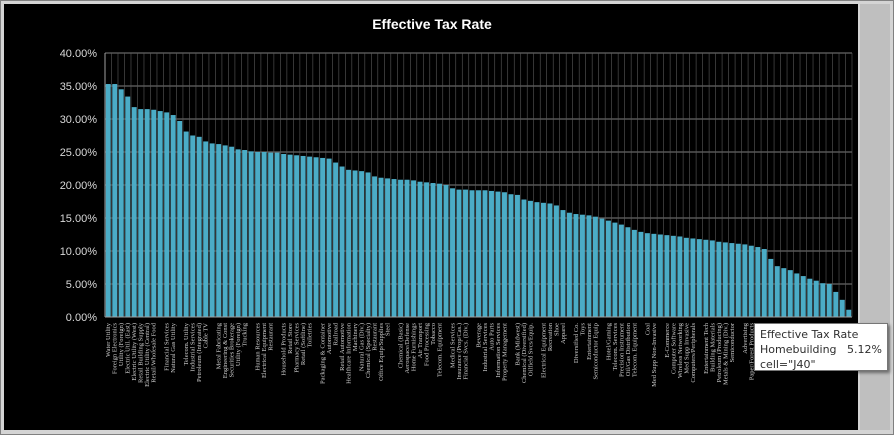  I want to click on bar: Retail Store 24.6%, so click(290, 235).